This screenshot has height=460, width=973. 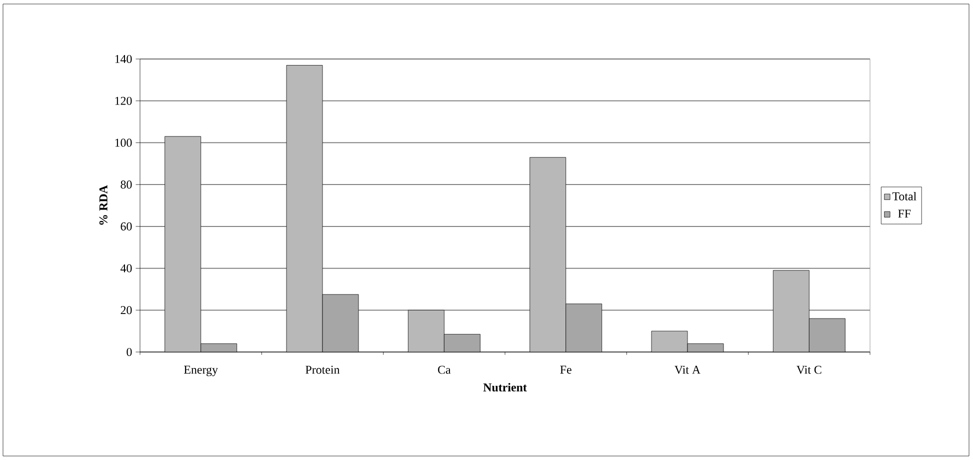 What do you see at coordinates (129, 352) in the screenshot?
I see `y-tick-label: 0` at bounding box center [129, 352].